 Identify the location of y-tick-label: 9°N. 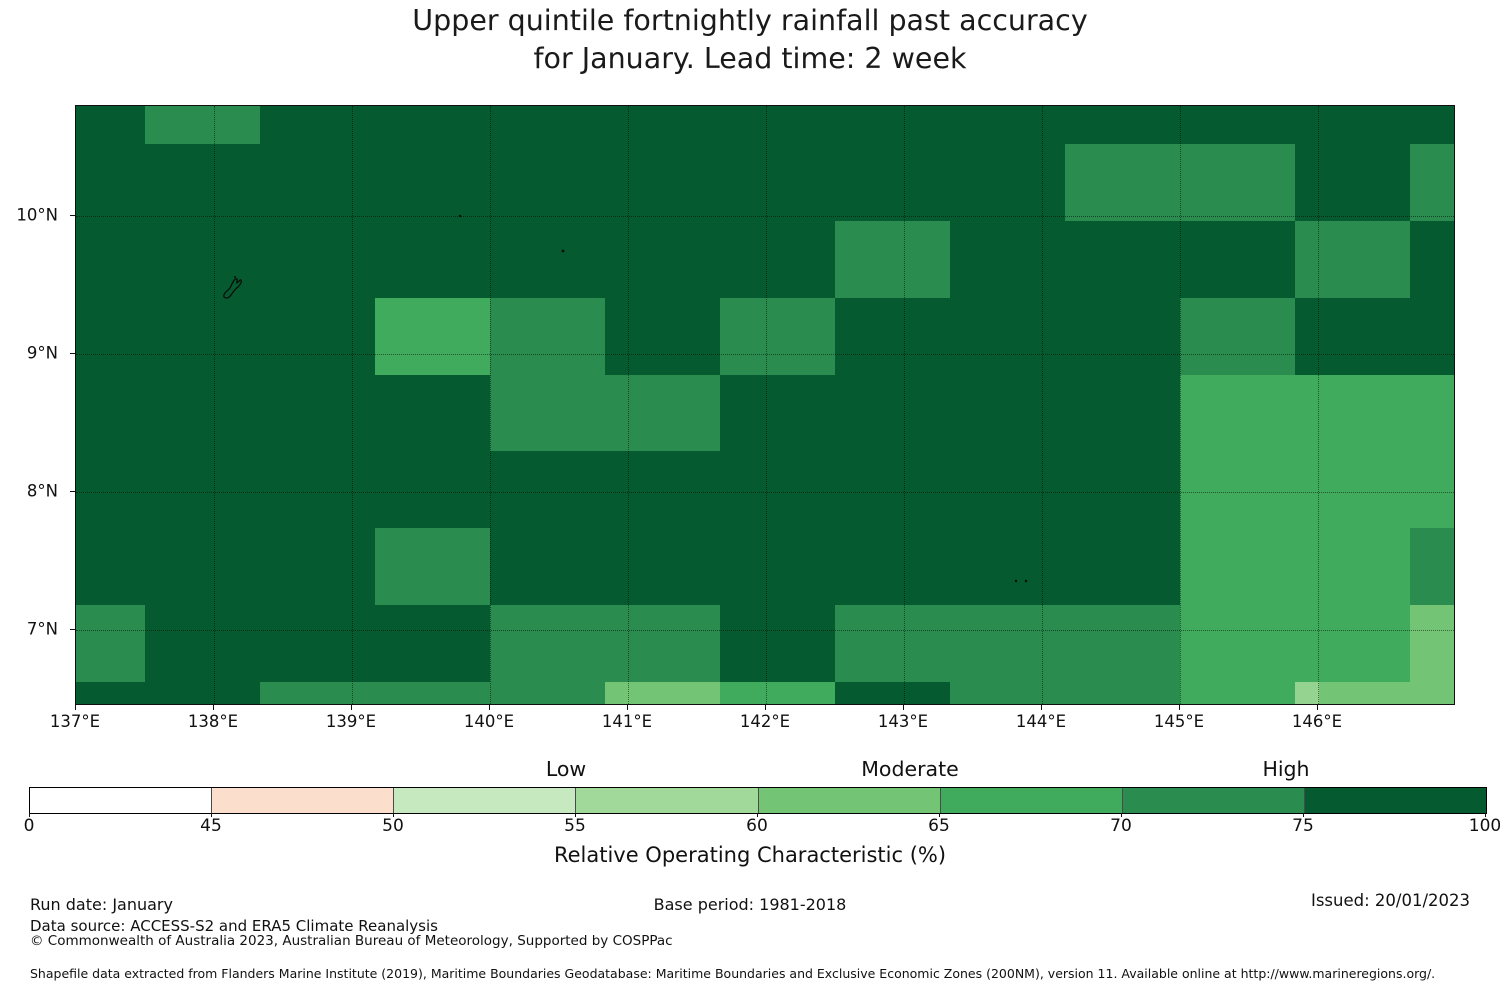
(42, 353).